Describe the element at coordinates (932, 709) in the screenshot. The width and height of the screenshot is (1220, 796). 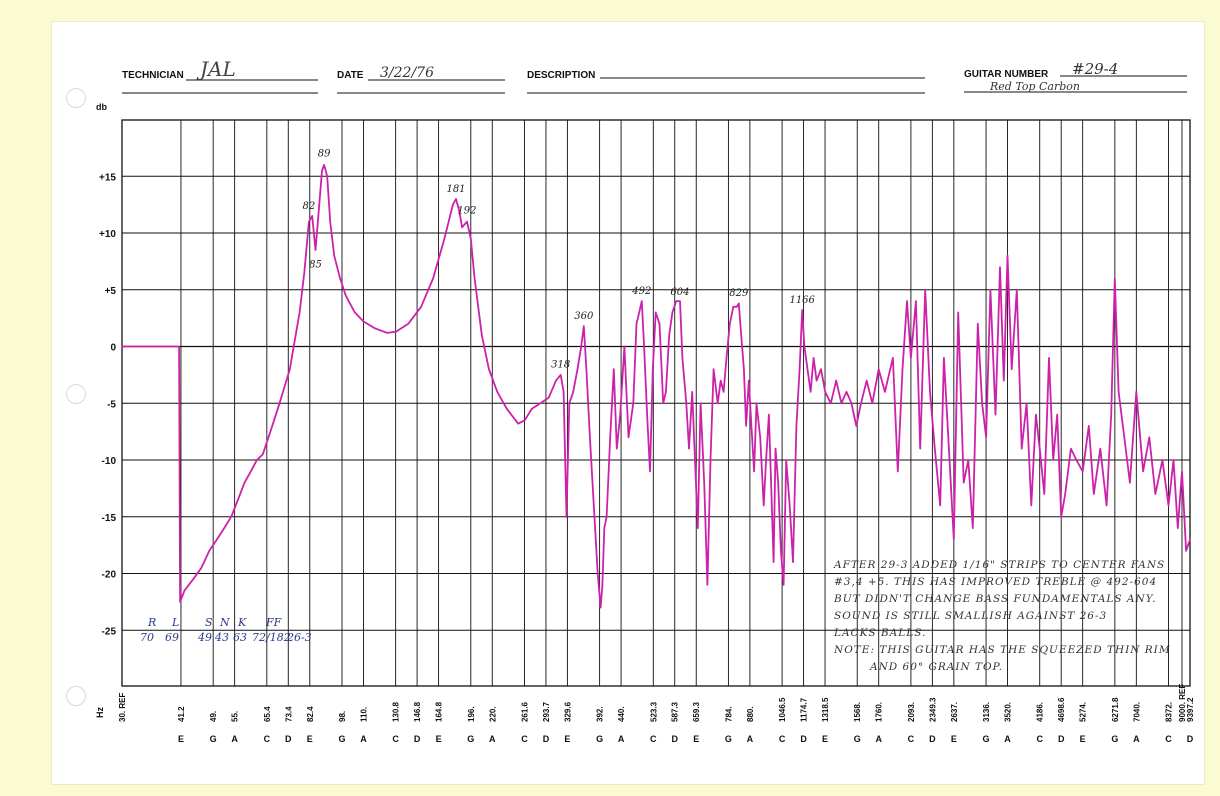
I see `x-tick-hz: 2349.3` at that location.